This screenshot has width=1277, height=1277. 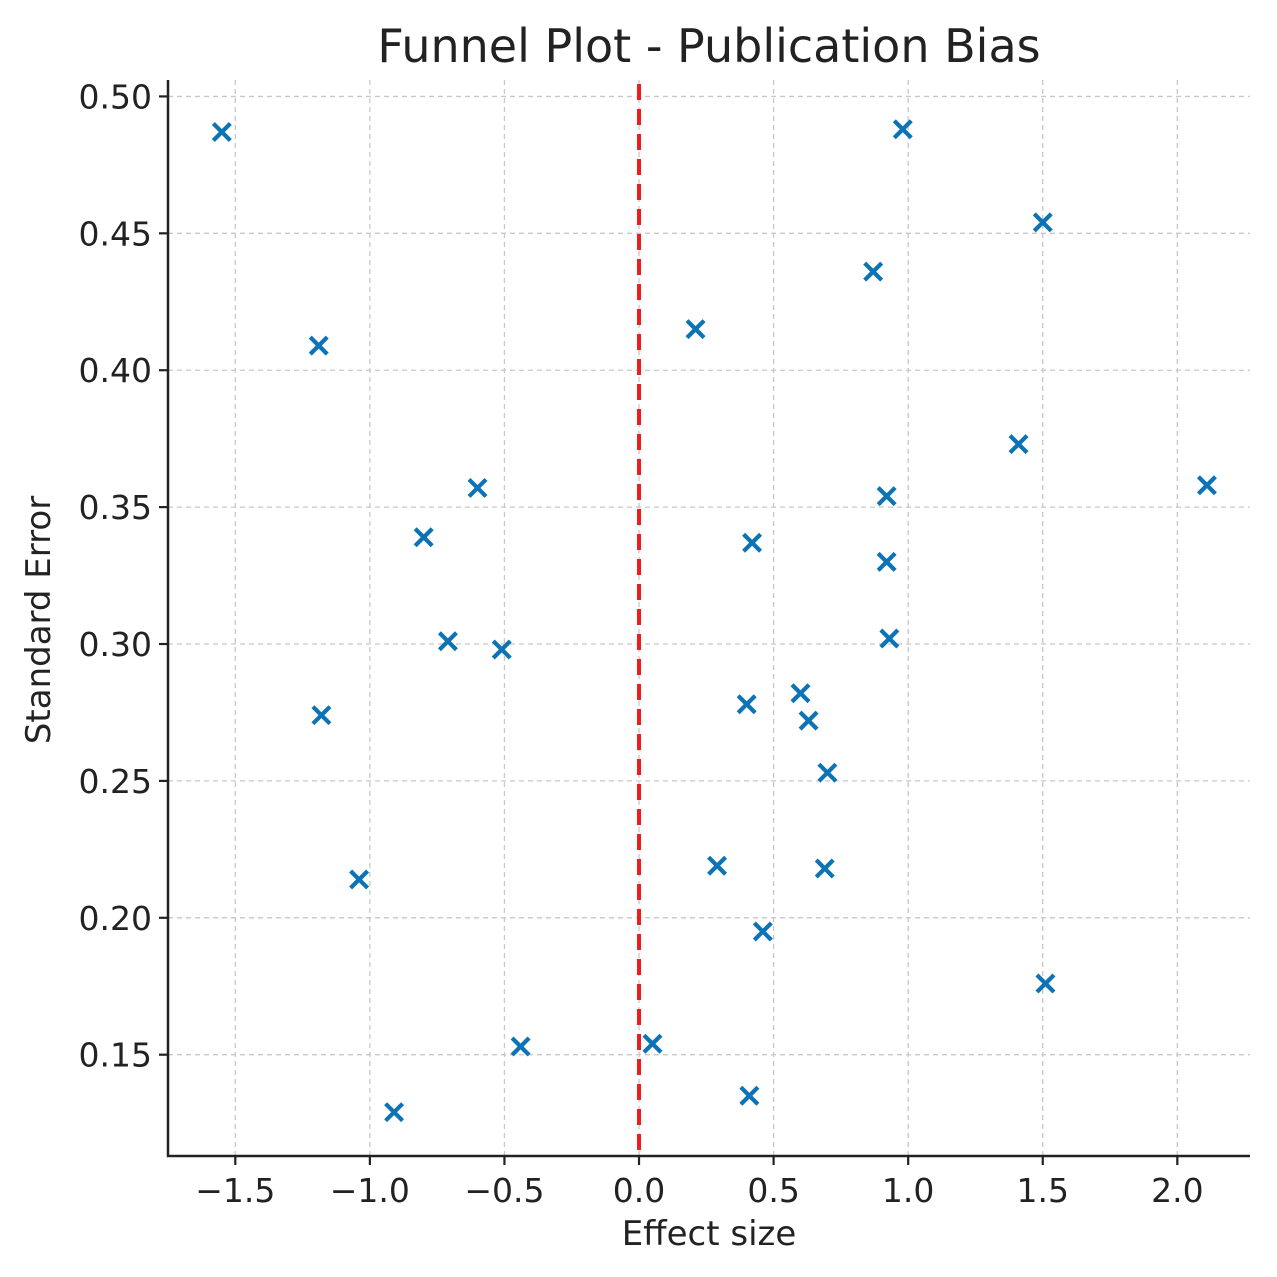 I want to click on x-axis-label: Effect size, so click(x=709, y=1234).